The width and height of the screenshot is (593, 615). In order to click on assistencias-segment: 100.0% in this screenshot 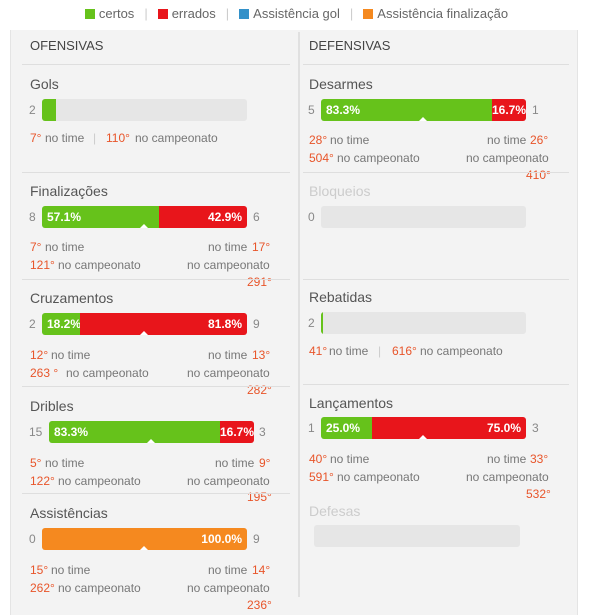, I will do `click(144, 539)`.